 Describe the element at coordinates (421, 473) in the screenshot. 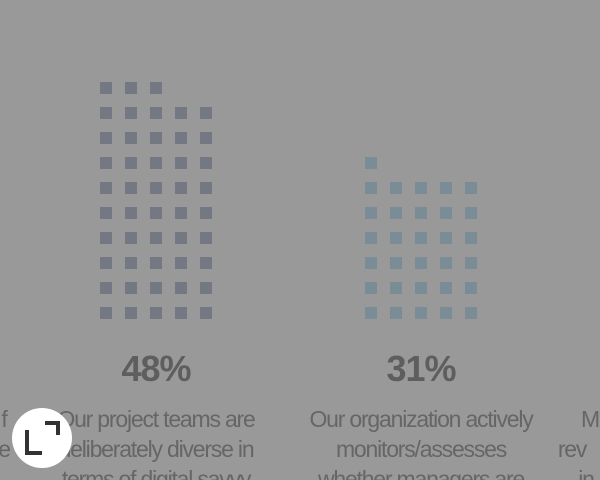

I see `description-line: whether managers are` at that location.